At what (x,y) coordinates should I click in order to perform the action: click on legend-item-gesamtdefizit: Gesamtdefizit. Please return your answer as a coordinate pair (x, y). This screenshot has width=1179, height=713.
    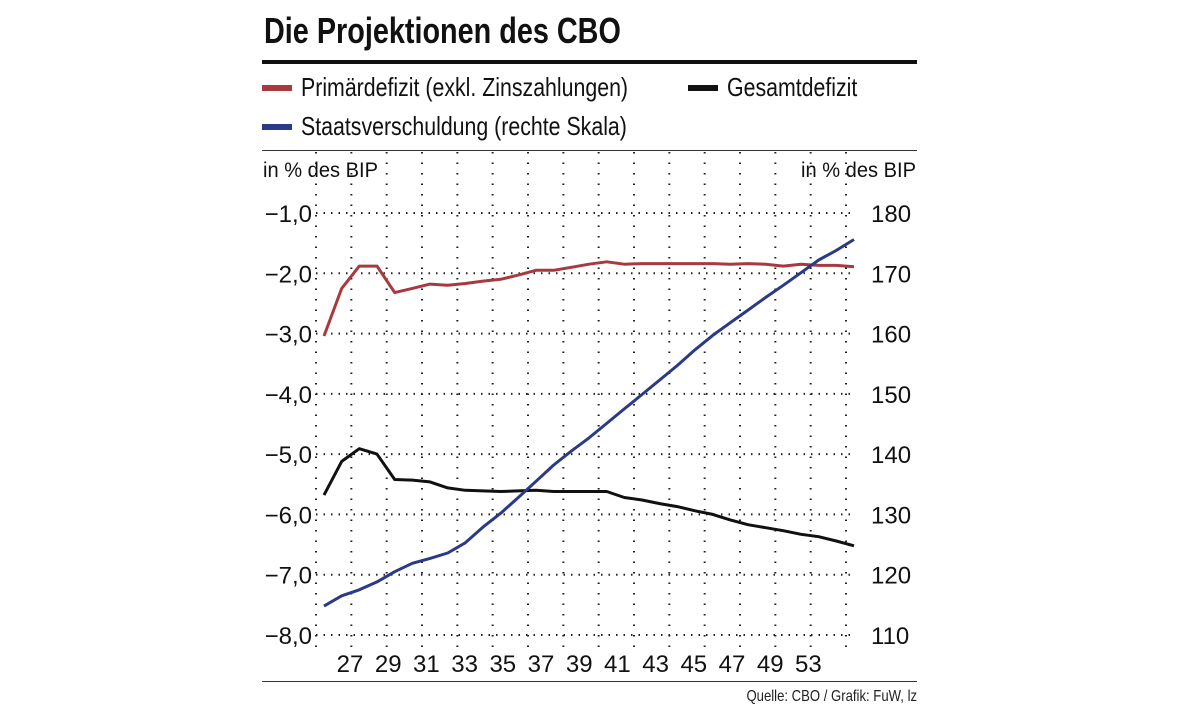
    Looking at the image, I should click on (787, 87).